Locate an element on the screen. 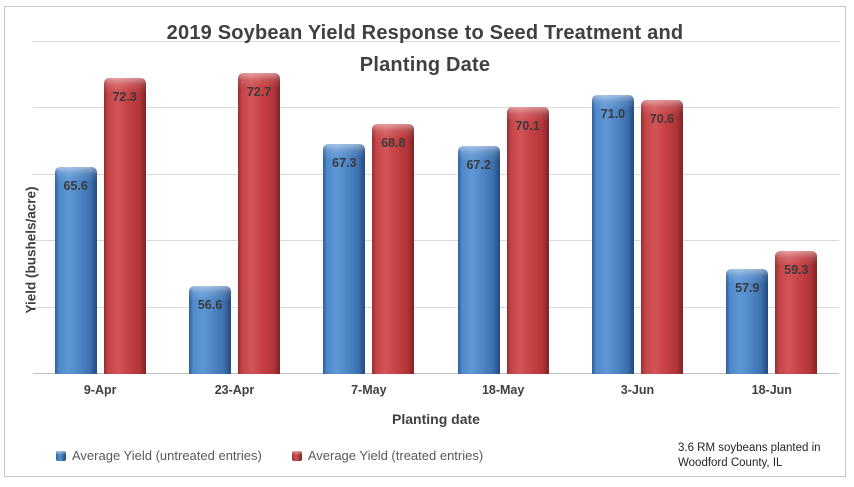 Image resolution: width=854 pixels, height=487 pixels. data-label-treated-23-Apr: 72.7 is located at coordinates (259, 91).